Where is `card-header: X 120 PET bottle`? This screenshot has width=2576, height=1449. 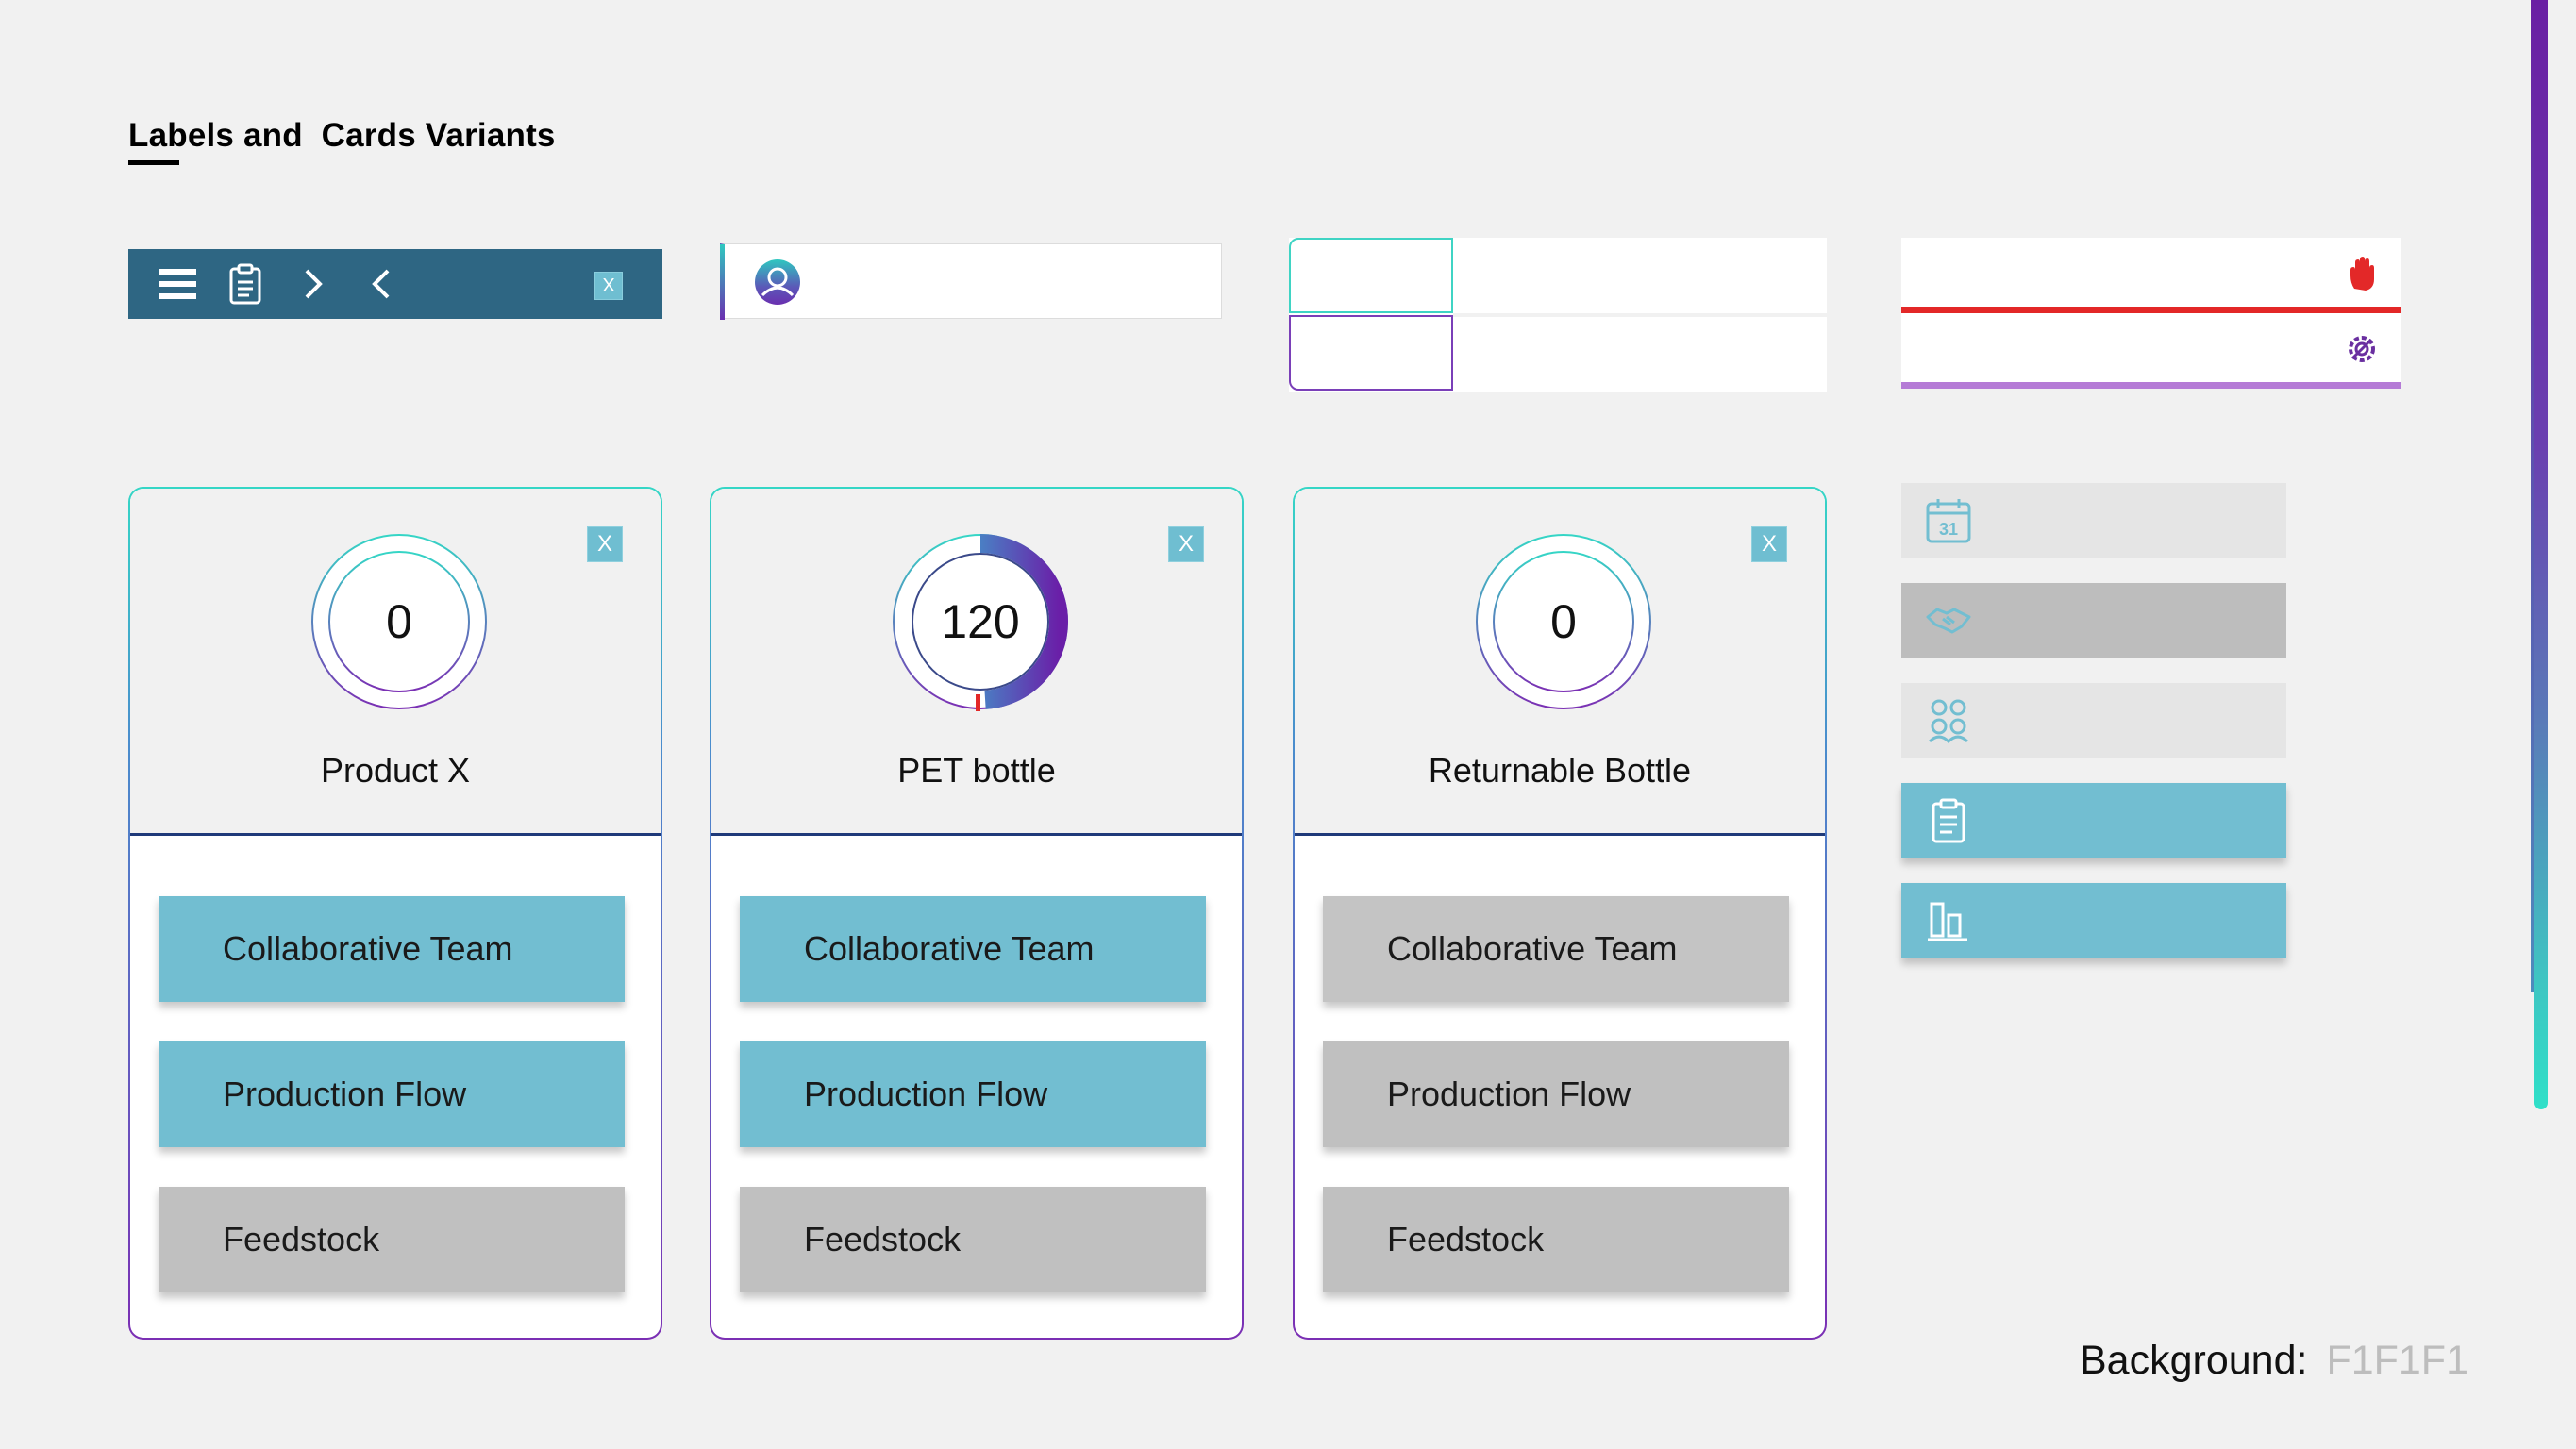
card-header: X 120 PET bottle is located at coordinates (976, 663).